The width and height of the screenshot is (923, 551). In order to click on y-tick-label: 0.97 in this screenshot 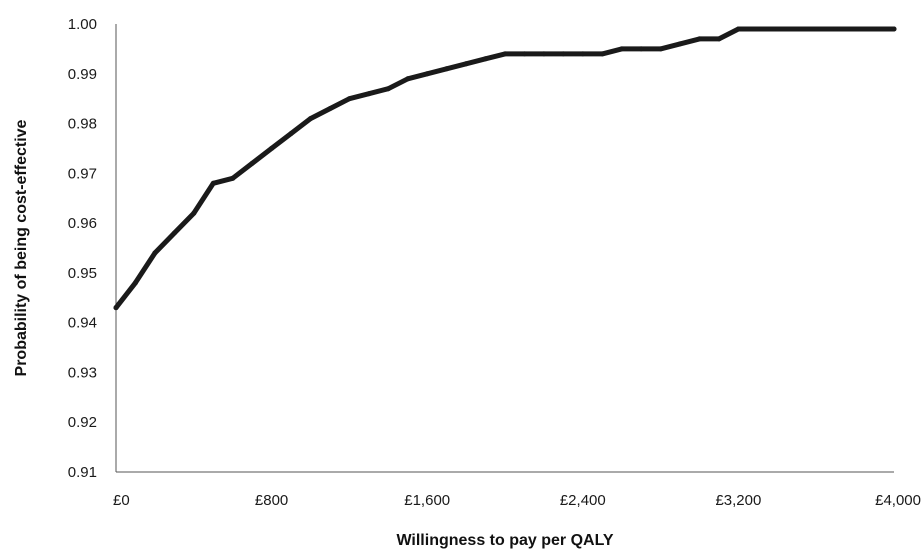, I will do `click(82, 173)`.